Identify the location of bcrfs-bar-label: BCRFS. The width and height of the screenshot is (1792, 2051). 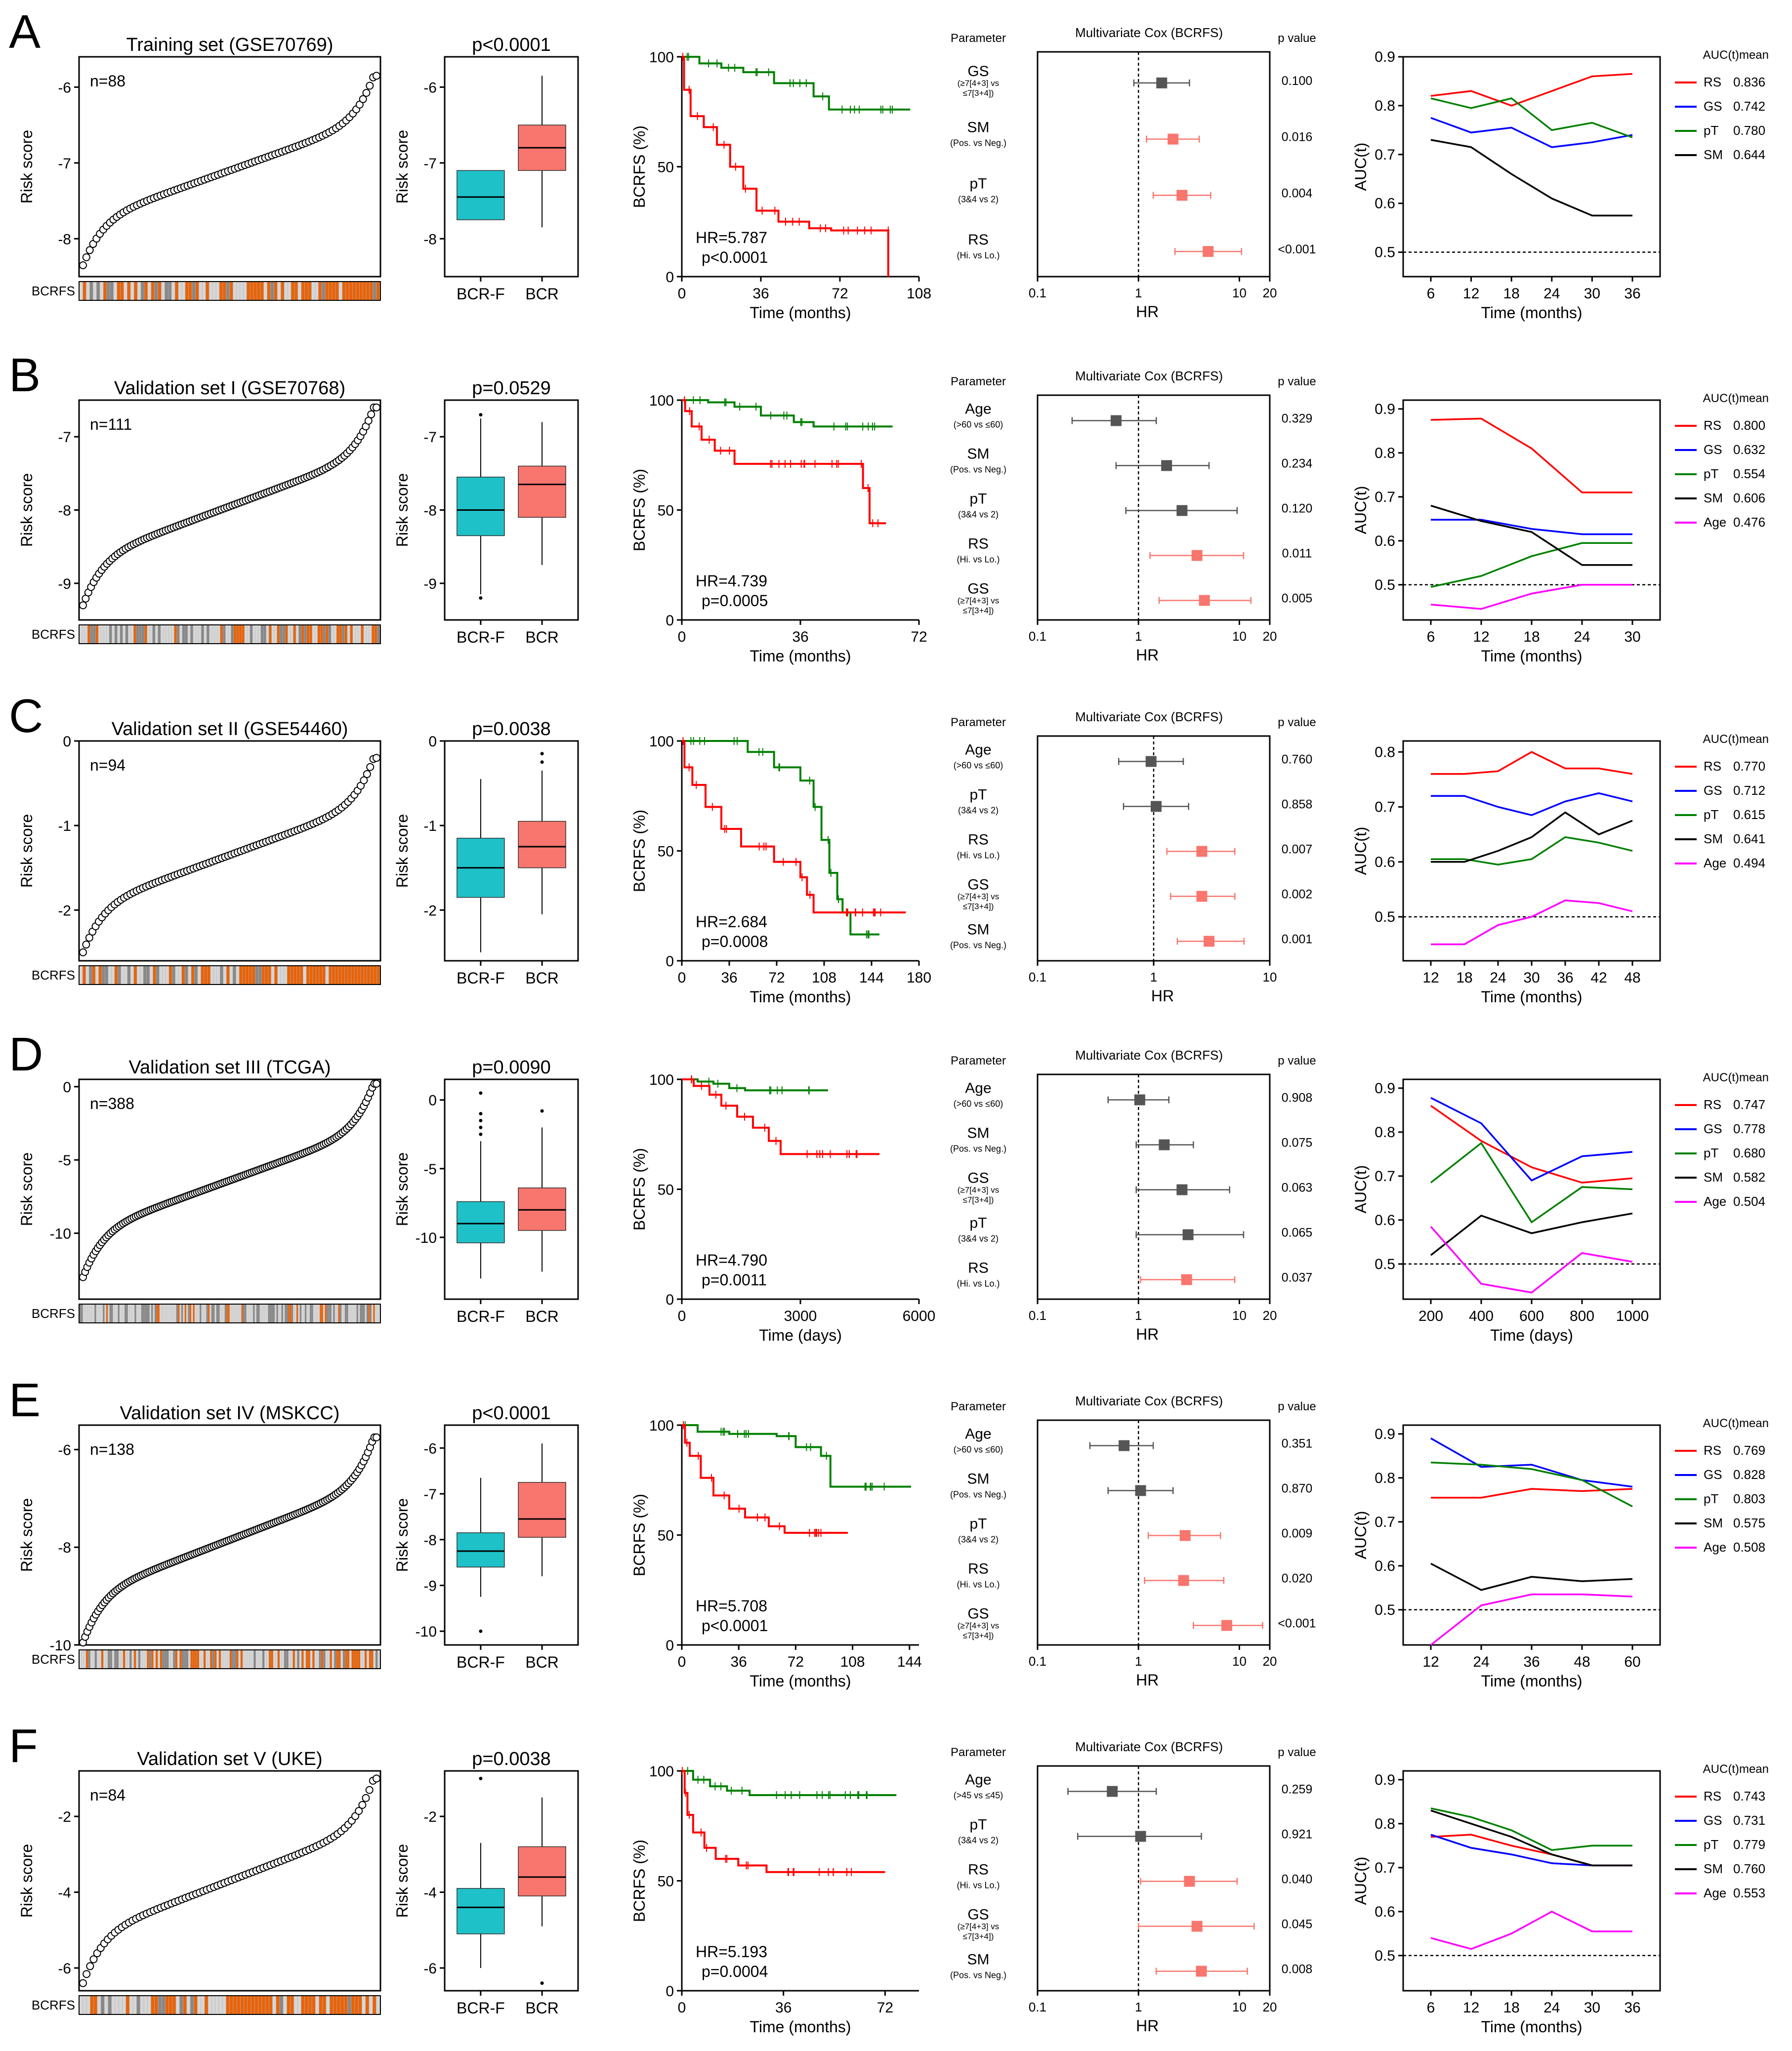
(53, 291).